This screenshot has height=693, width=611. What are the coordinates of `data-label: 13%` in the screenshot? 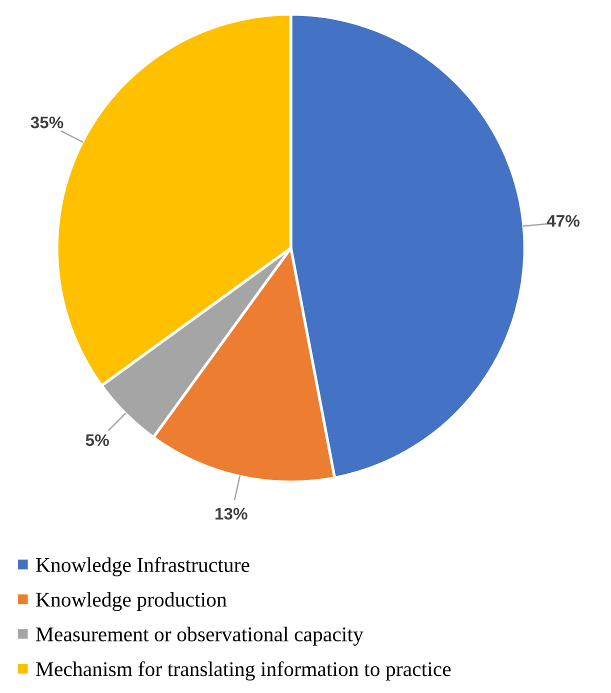 It's located at (232, 514).